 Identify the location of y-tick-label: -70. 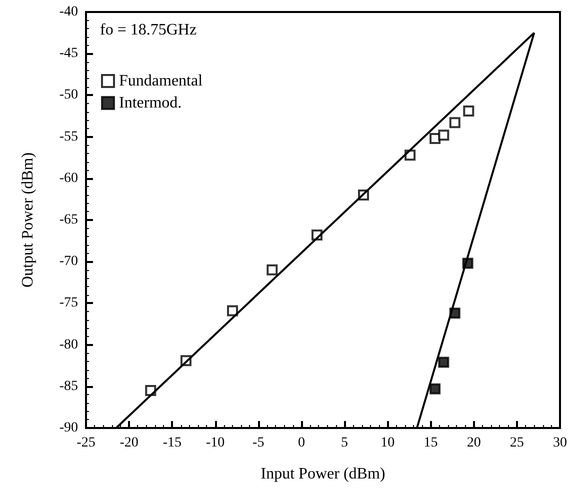
(68, 262).